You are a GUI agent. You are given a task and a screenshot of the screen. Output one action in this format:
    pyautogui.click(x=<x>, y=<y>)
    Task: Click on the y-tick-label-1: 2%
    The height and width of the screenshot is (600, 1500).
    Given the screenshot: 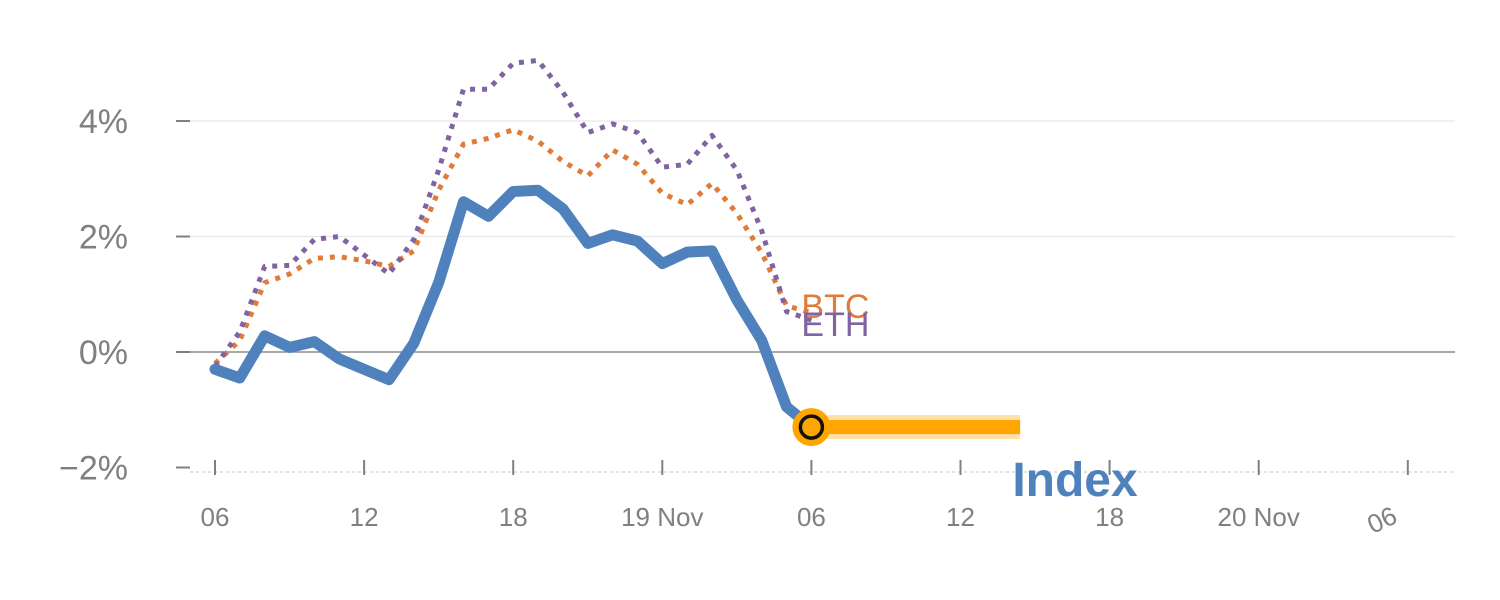 What is the action you would take?
    pyautogui.click(x=103, y=238)
    